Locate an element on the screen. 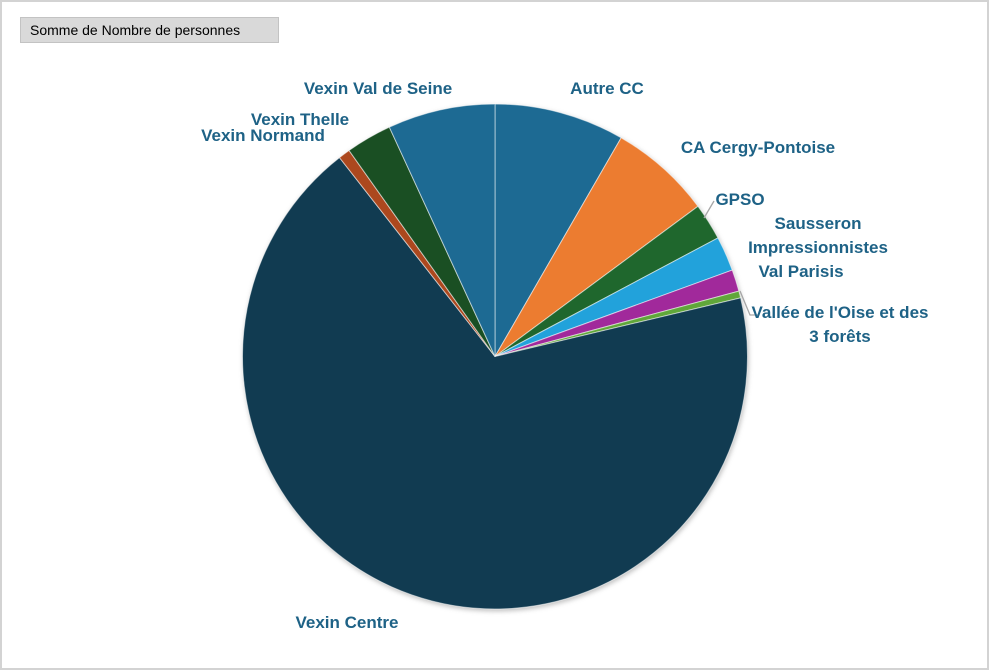 The image size is (989, 672). leader-line-gpso is located at coordinates (709, 209).